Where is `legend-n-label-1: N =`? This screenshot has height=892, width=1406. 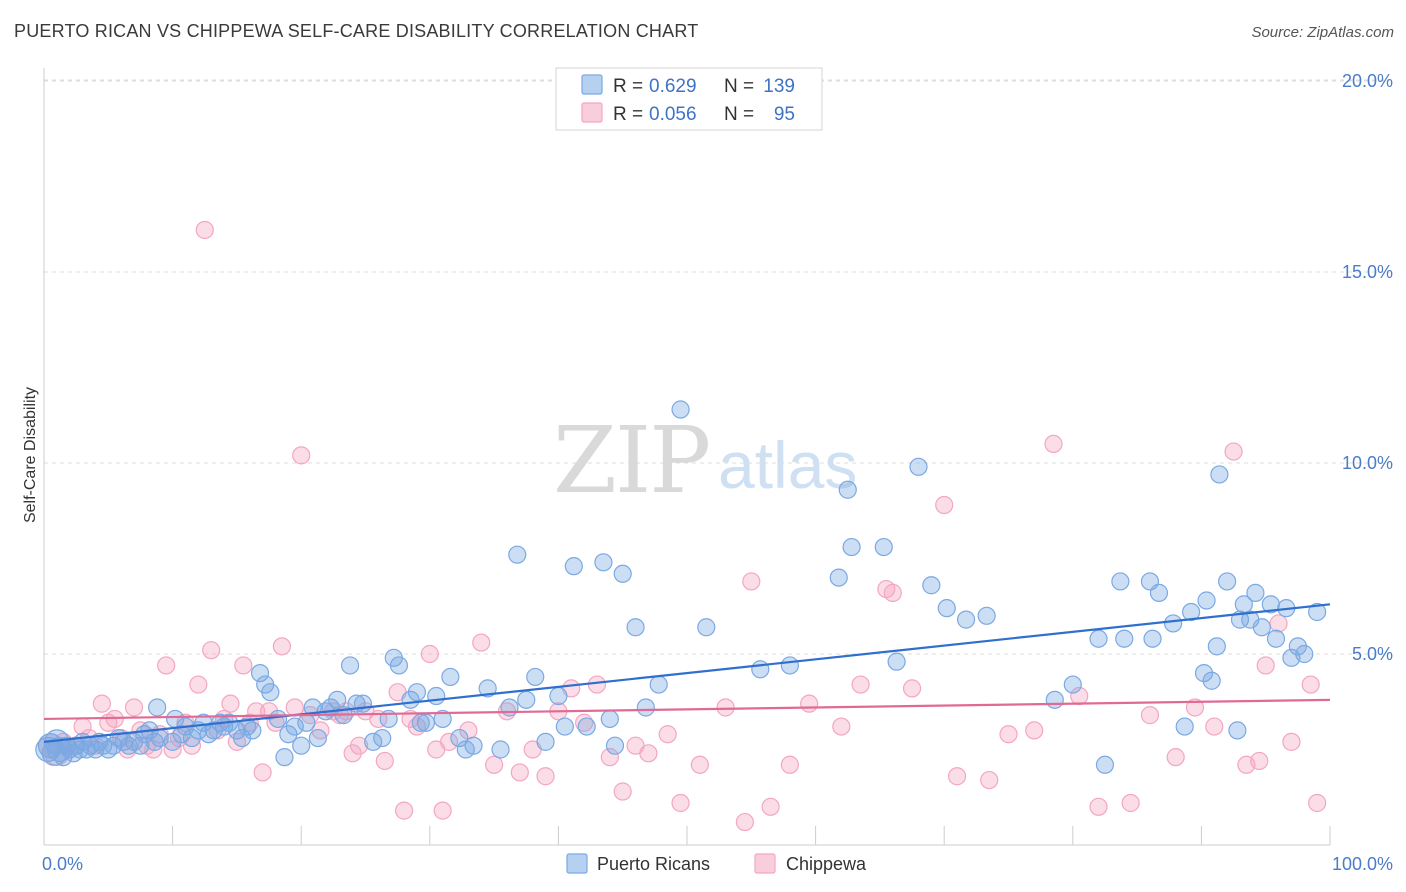
legend-n-label-1: N = is located at coordinates (739, 86).